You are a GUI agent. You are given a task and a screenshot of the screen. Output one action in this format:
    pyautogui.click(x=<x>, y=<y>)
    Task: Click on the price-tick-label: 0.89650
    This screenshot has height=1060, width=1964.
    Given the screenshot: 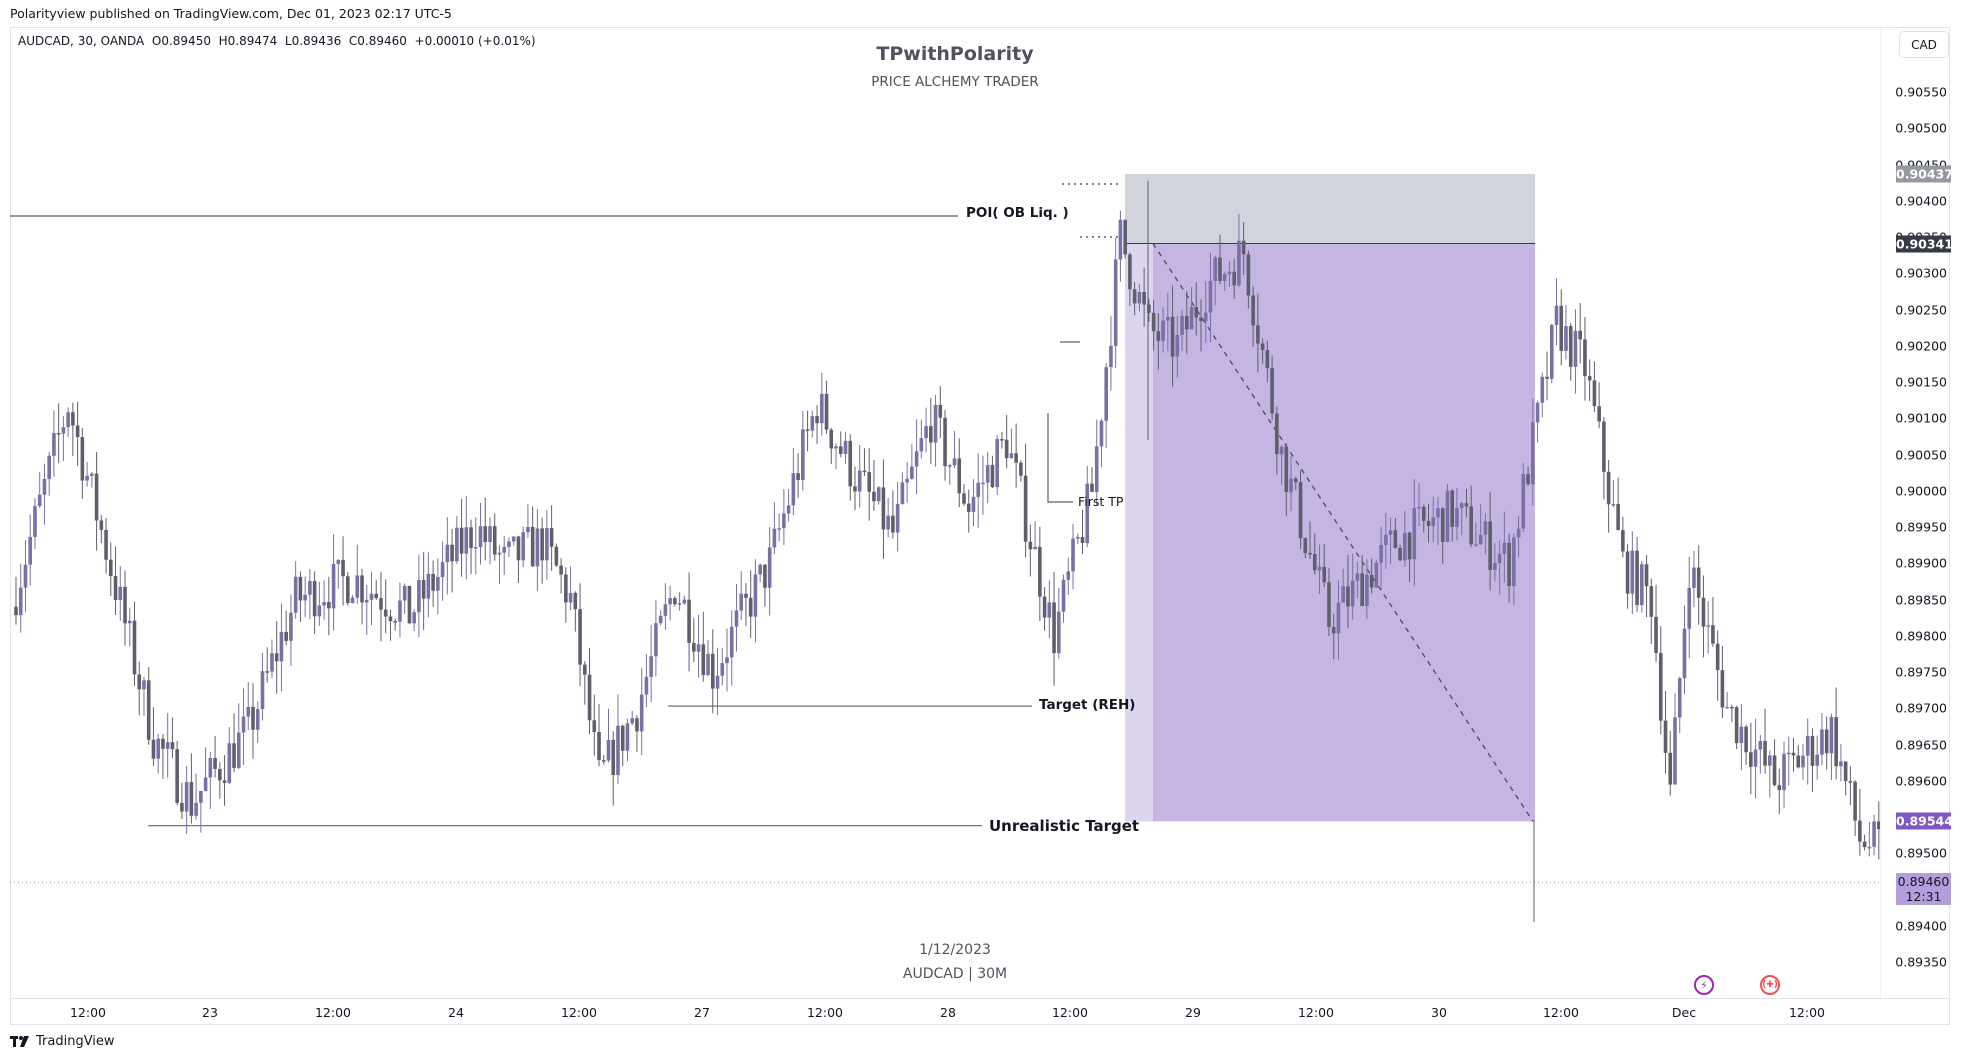 What is the action you would take?
    pyautogui.click(x=1921, y=744)
    